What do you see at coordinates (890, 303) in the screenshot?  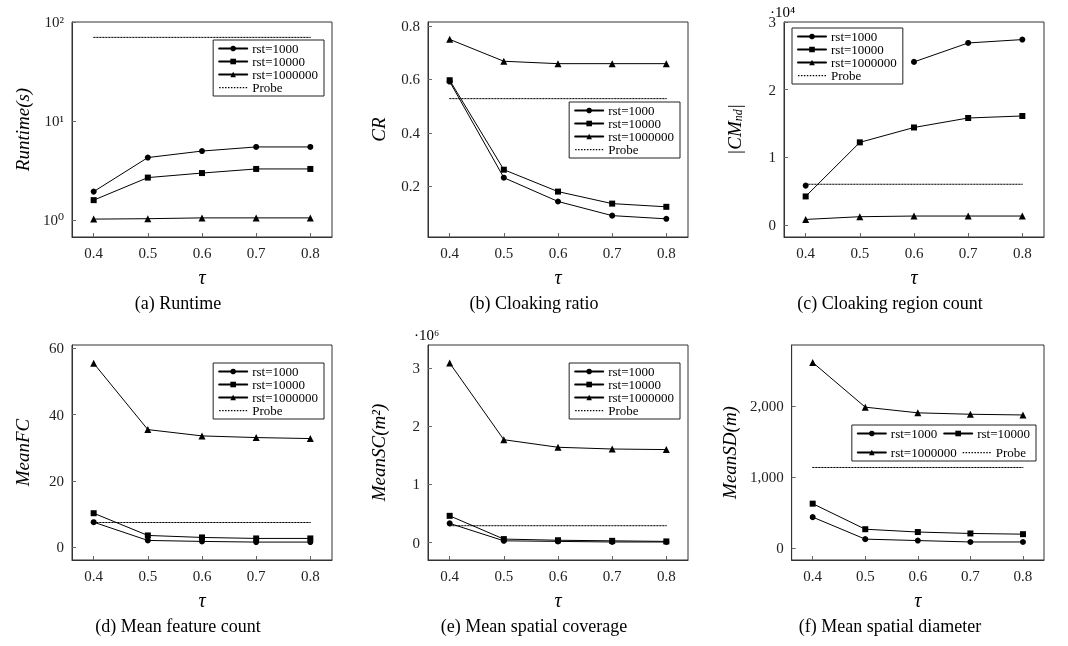 I see `text: (c) Cloaking region count` at bounding box center [890, 303].